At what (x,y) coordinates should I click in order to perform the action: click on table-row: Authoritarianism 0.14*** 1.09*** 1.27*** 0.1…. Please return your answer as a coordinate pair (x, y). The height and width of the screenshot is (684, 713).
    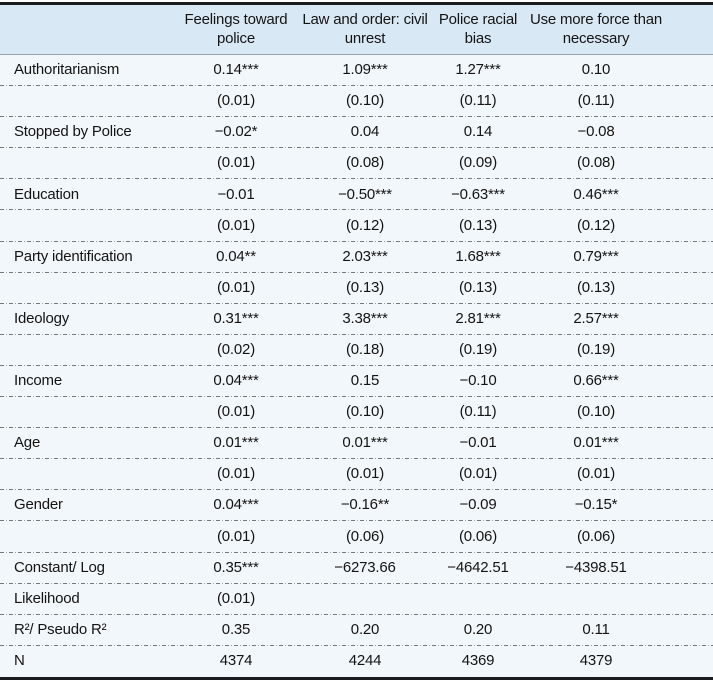
    Looking at the image, I should click on (356, 71).